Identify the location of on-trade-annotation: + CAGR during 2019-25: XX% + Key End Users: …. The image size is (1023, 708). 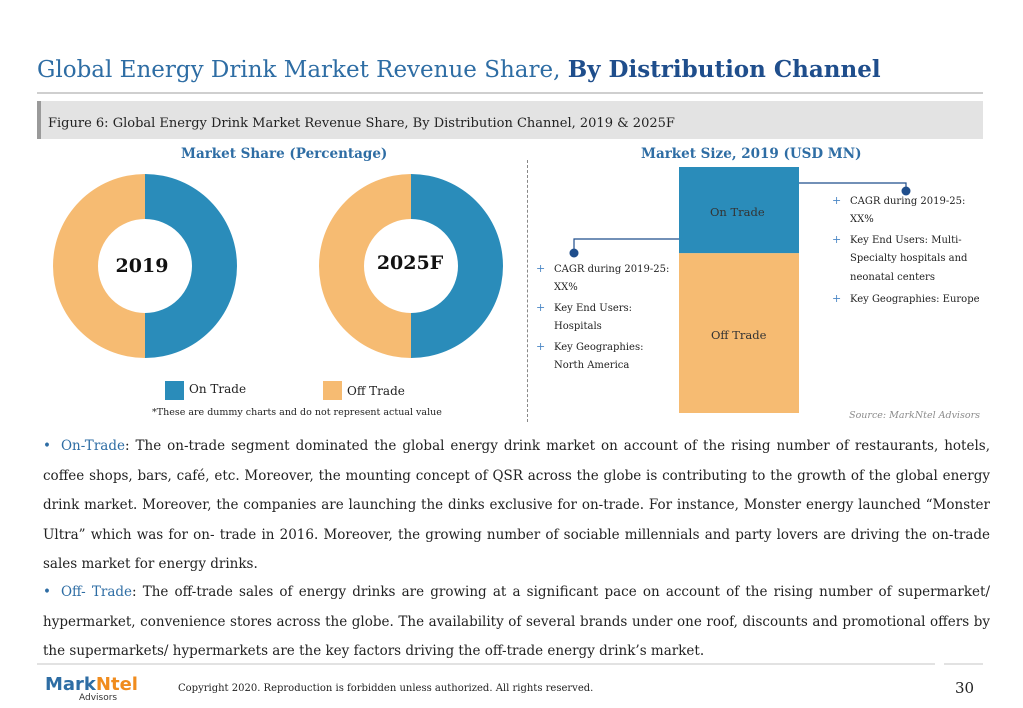
(906, 252).